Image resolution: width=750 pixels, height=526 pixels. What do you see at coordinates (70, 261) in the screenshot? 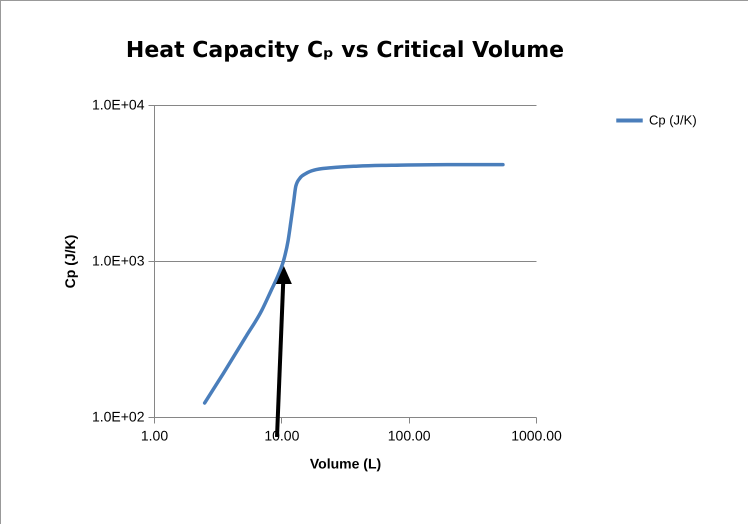
I see `y-axis-title: Cp (J/K)` at bounding box center [70, 261].